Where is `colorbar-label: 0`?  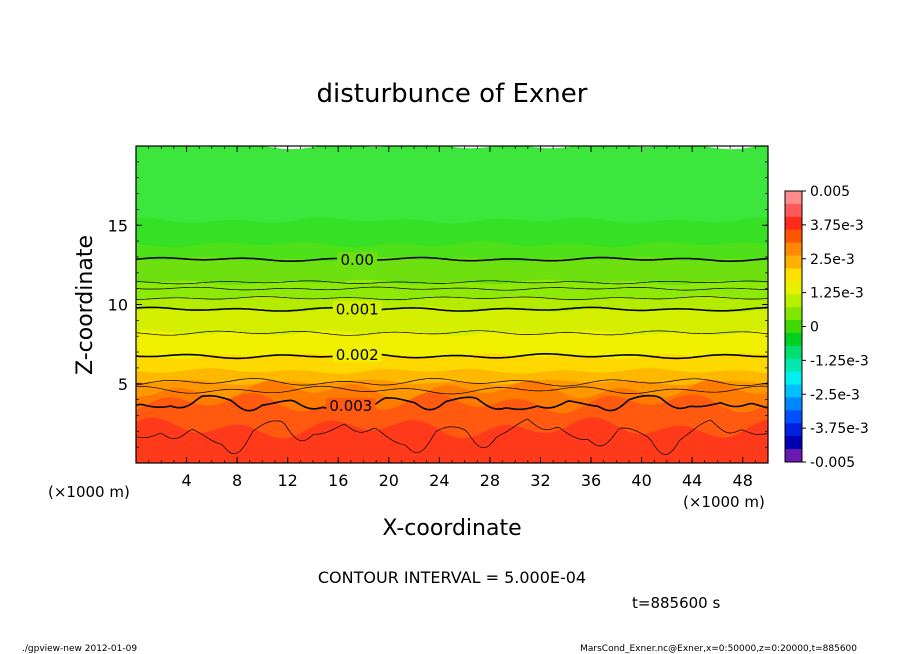
colorbar-label: 0 is located at coordinates (814, 328).